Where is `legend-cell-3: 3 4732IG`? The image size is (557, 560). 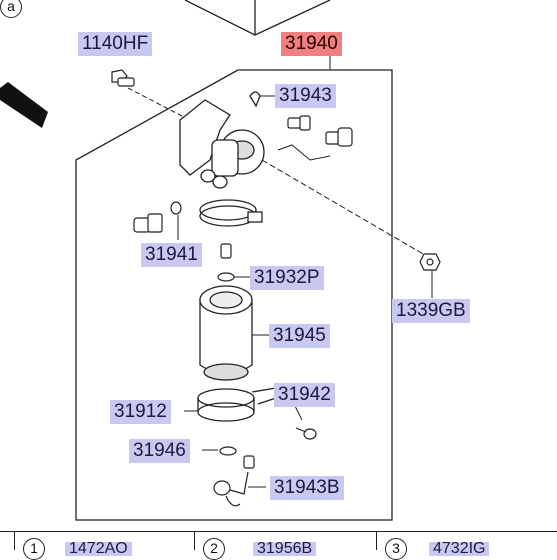
legend-cell-3: 3 4732IG is located at coordinates (466, 546).